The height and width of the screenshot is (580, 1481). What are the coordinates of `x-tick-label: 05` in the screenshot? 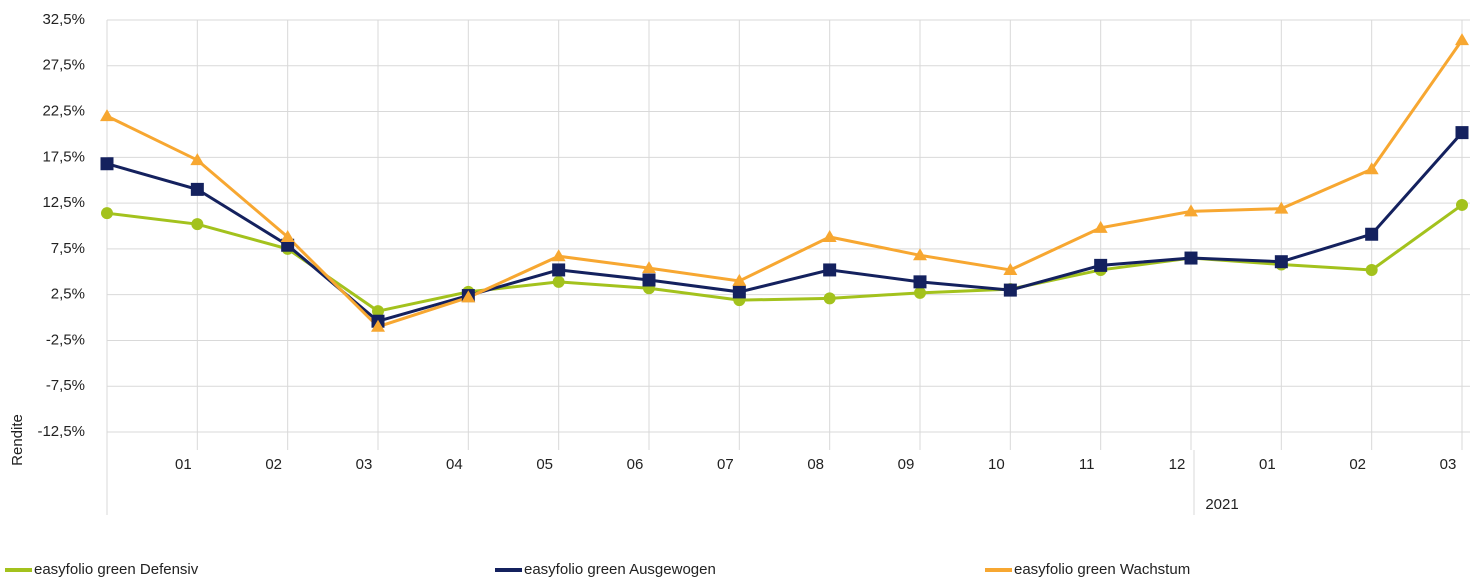 It's located at (544, 464).